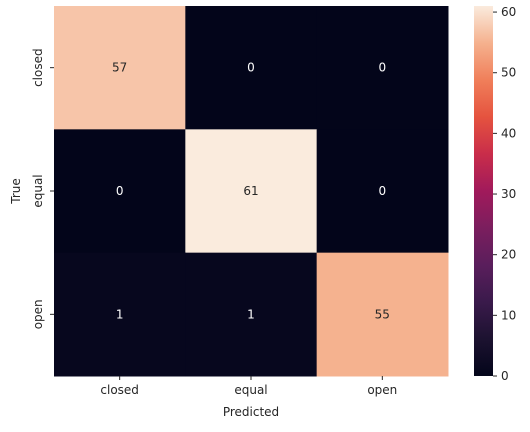 This screenshot has width=530, height=432. I want to click on colorbar-gradient, so click(483, 191).